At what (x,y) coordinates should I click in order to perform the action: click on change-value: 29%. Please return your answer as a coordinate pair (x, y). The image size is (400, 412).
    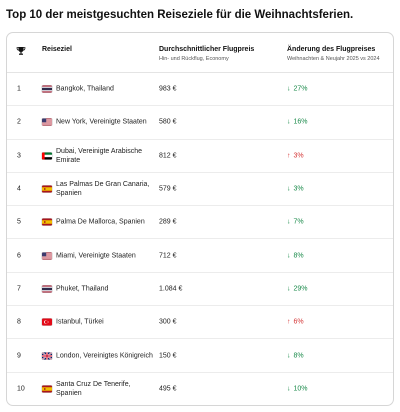
    Looking at the image, I should click on (300, 289).